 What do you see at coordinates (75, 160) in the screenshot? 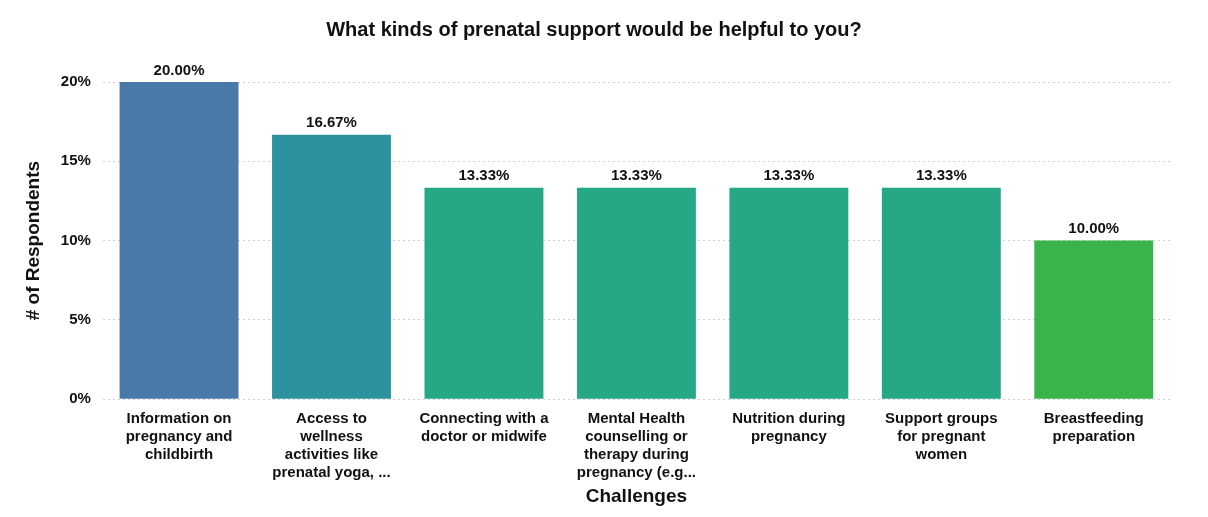
I see `y-tick-label: 15%` at bounding box center [75, 160].